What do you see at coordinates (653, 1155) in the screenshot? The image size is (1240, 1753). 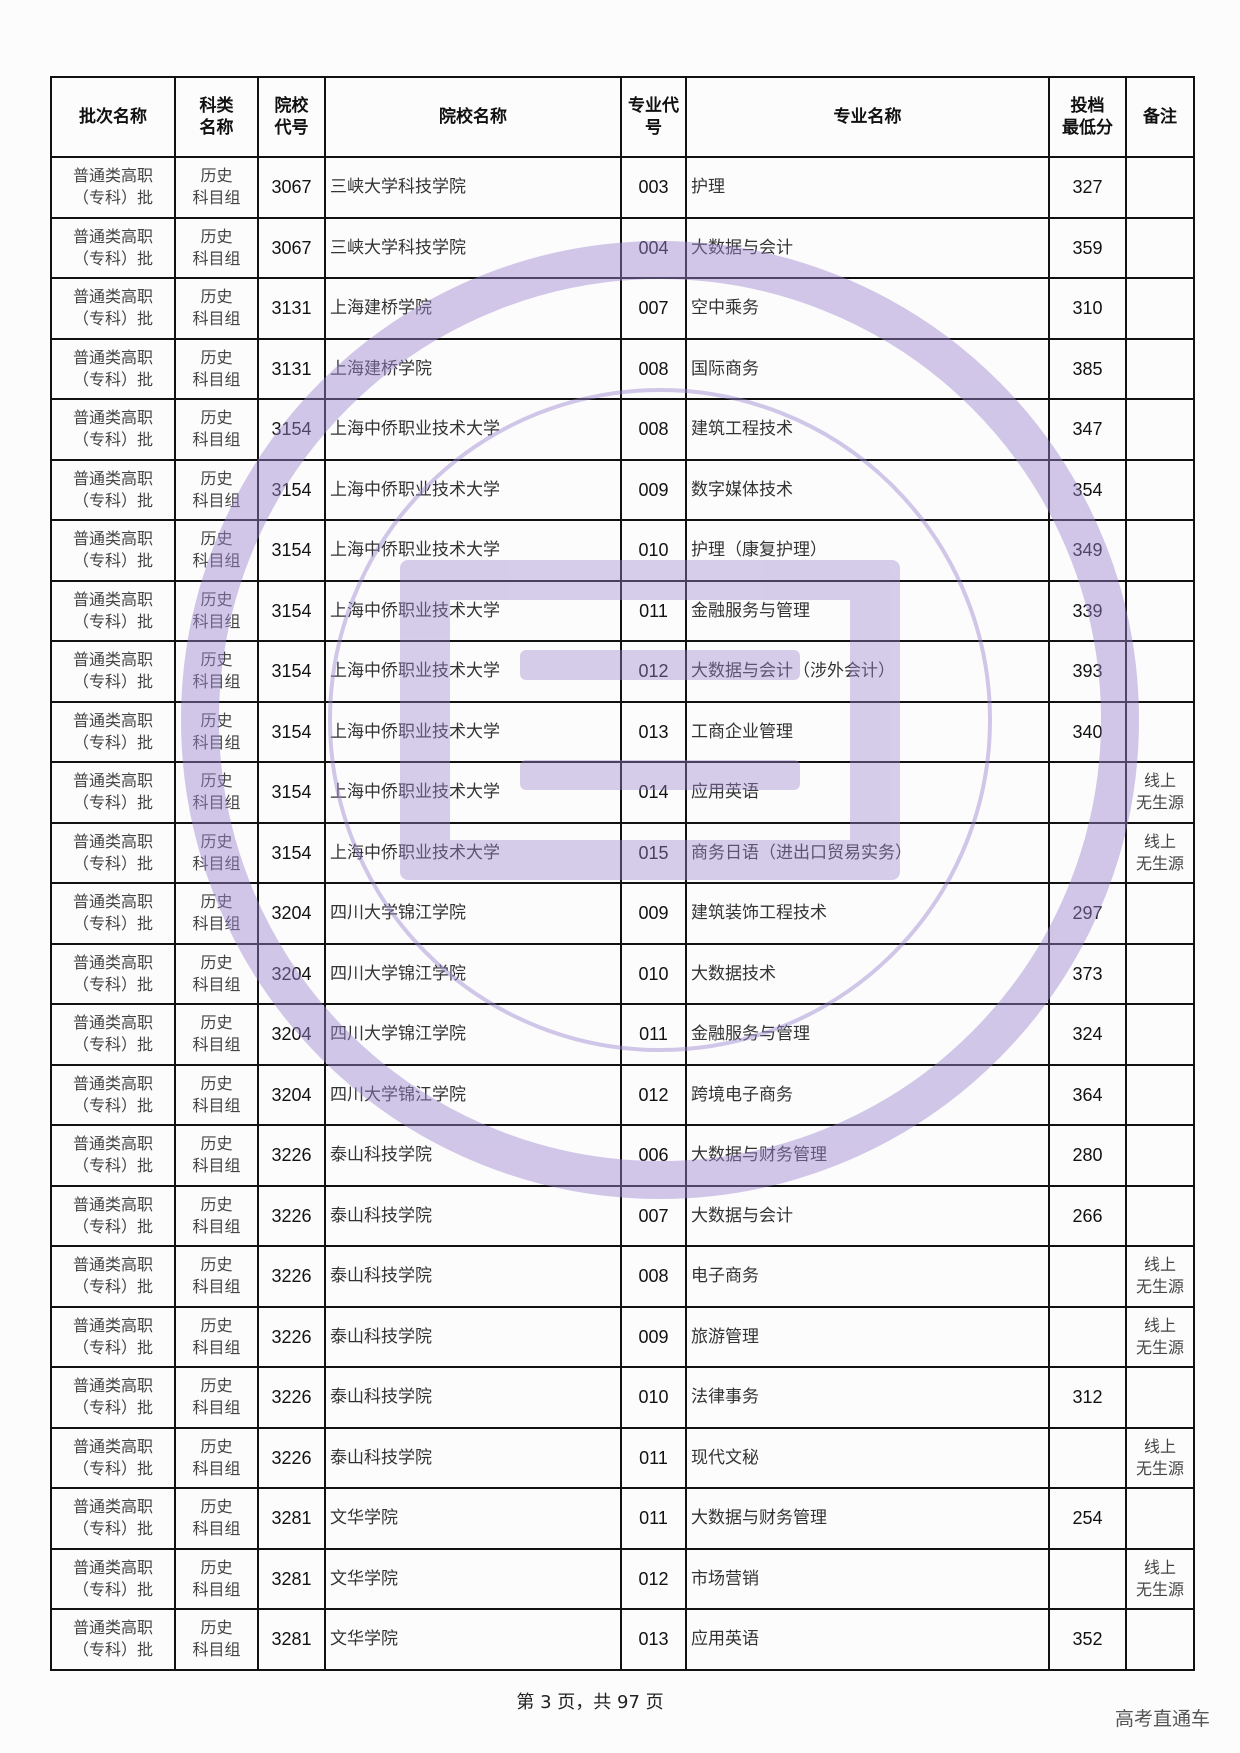 I see `cell-major-code: 006` at bounding box center [653, 1155].